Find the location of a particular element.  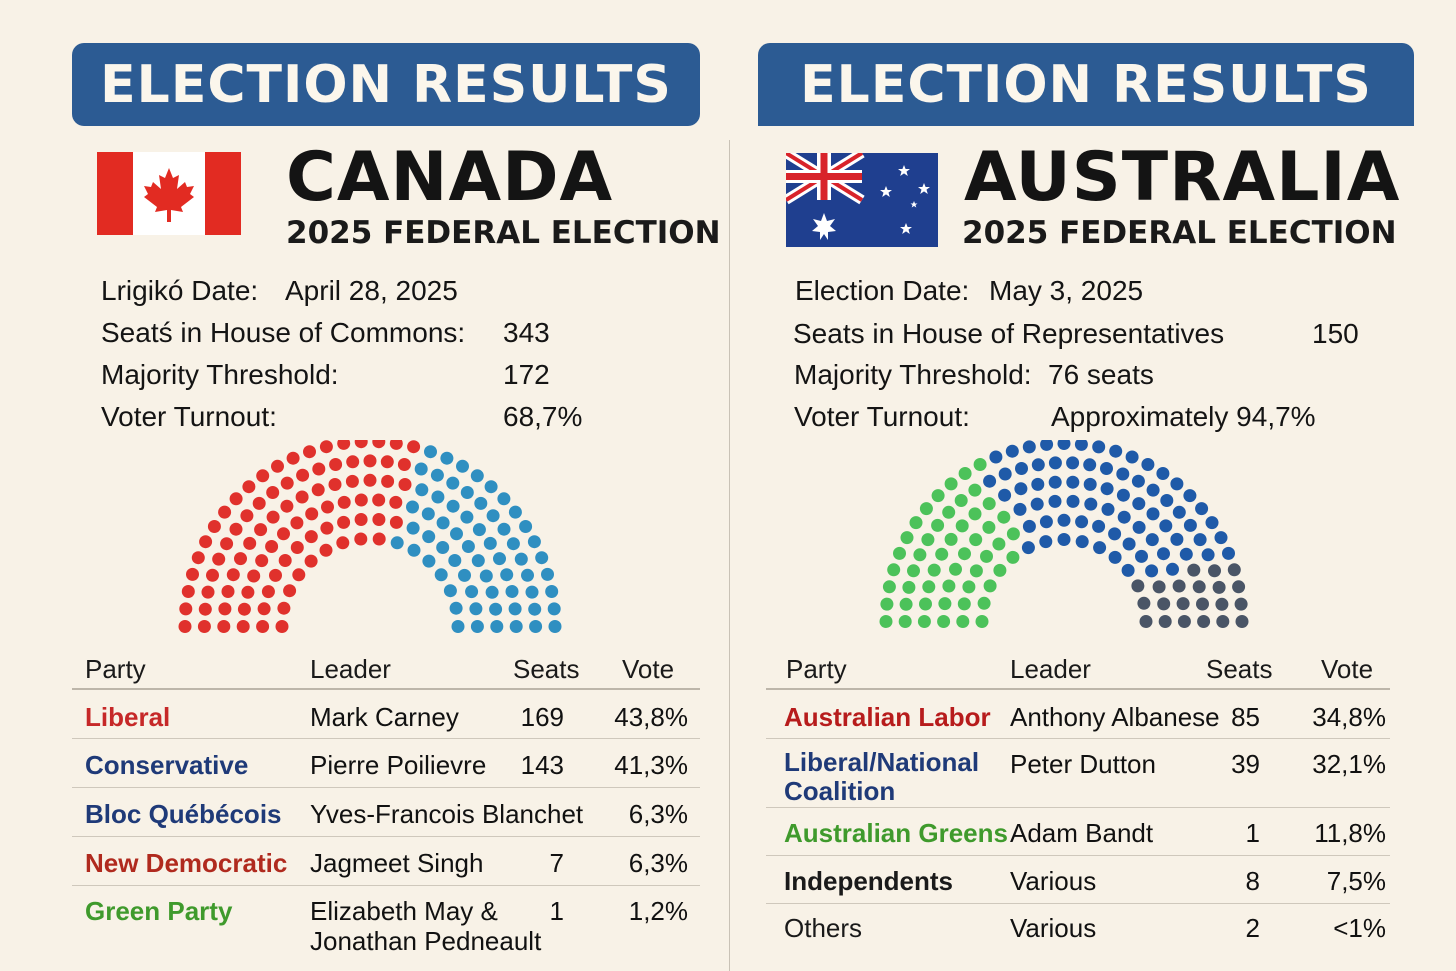

table-row: Liberal Mark Carney 169 43,8% is located at coordinates (386, 714).